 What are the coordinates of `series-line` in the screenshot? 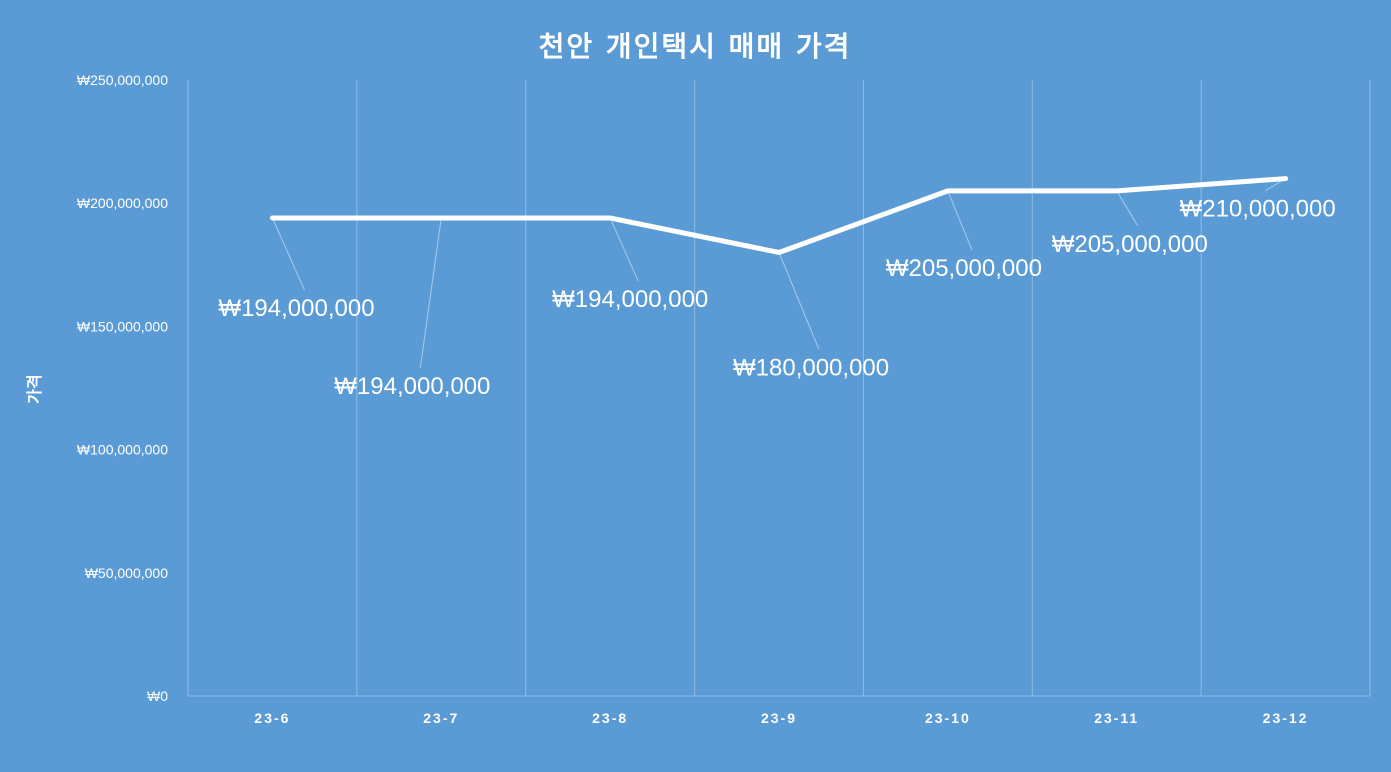 It's located at (779, 215).